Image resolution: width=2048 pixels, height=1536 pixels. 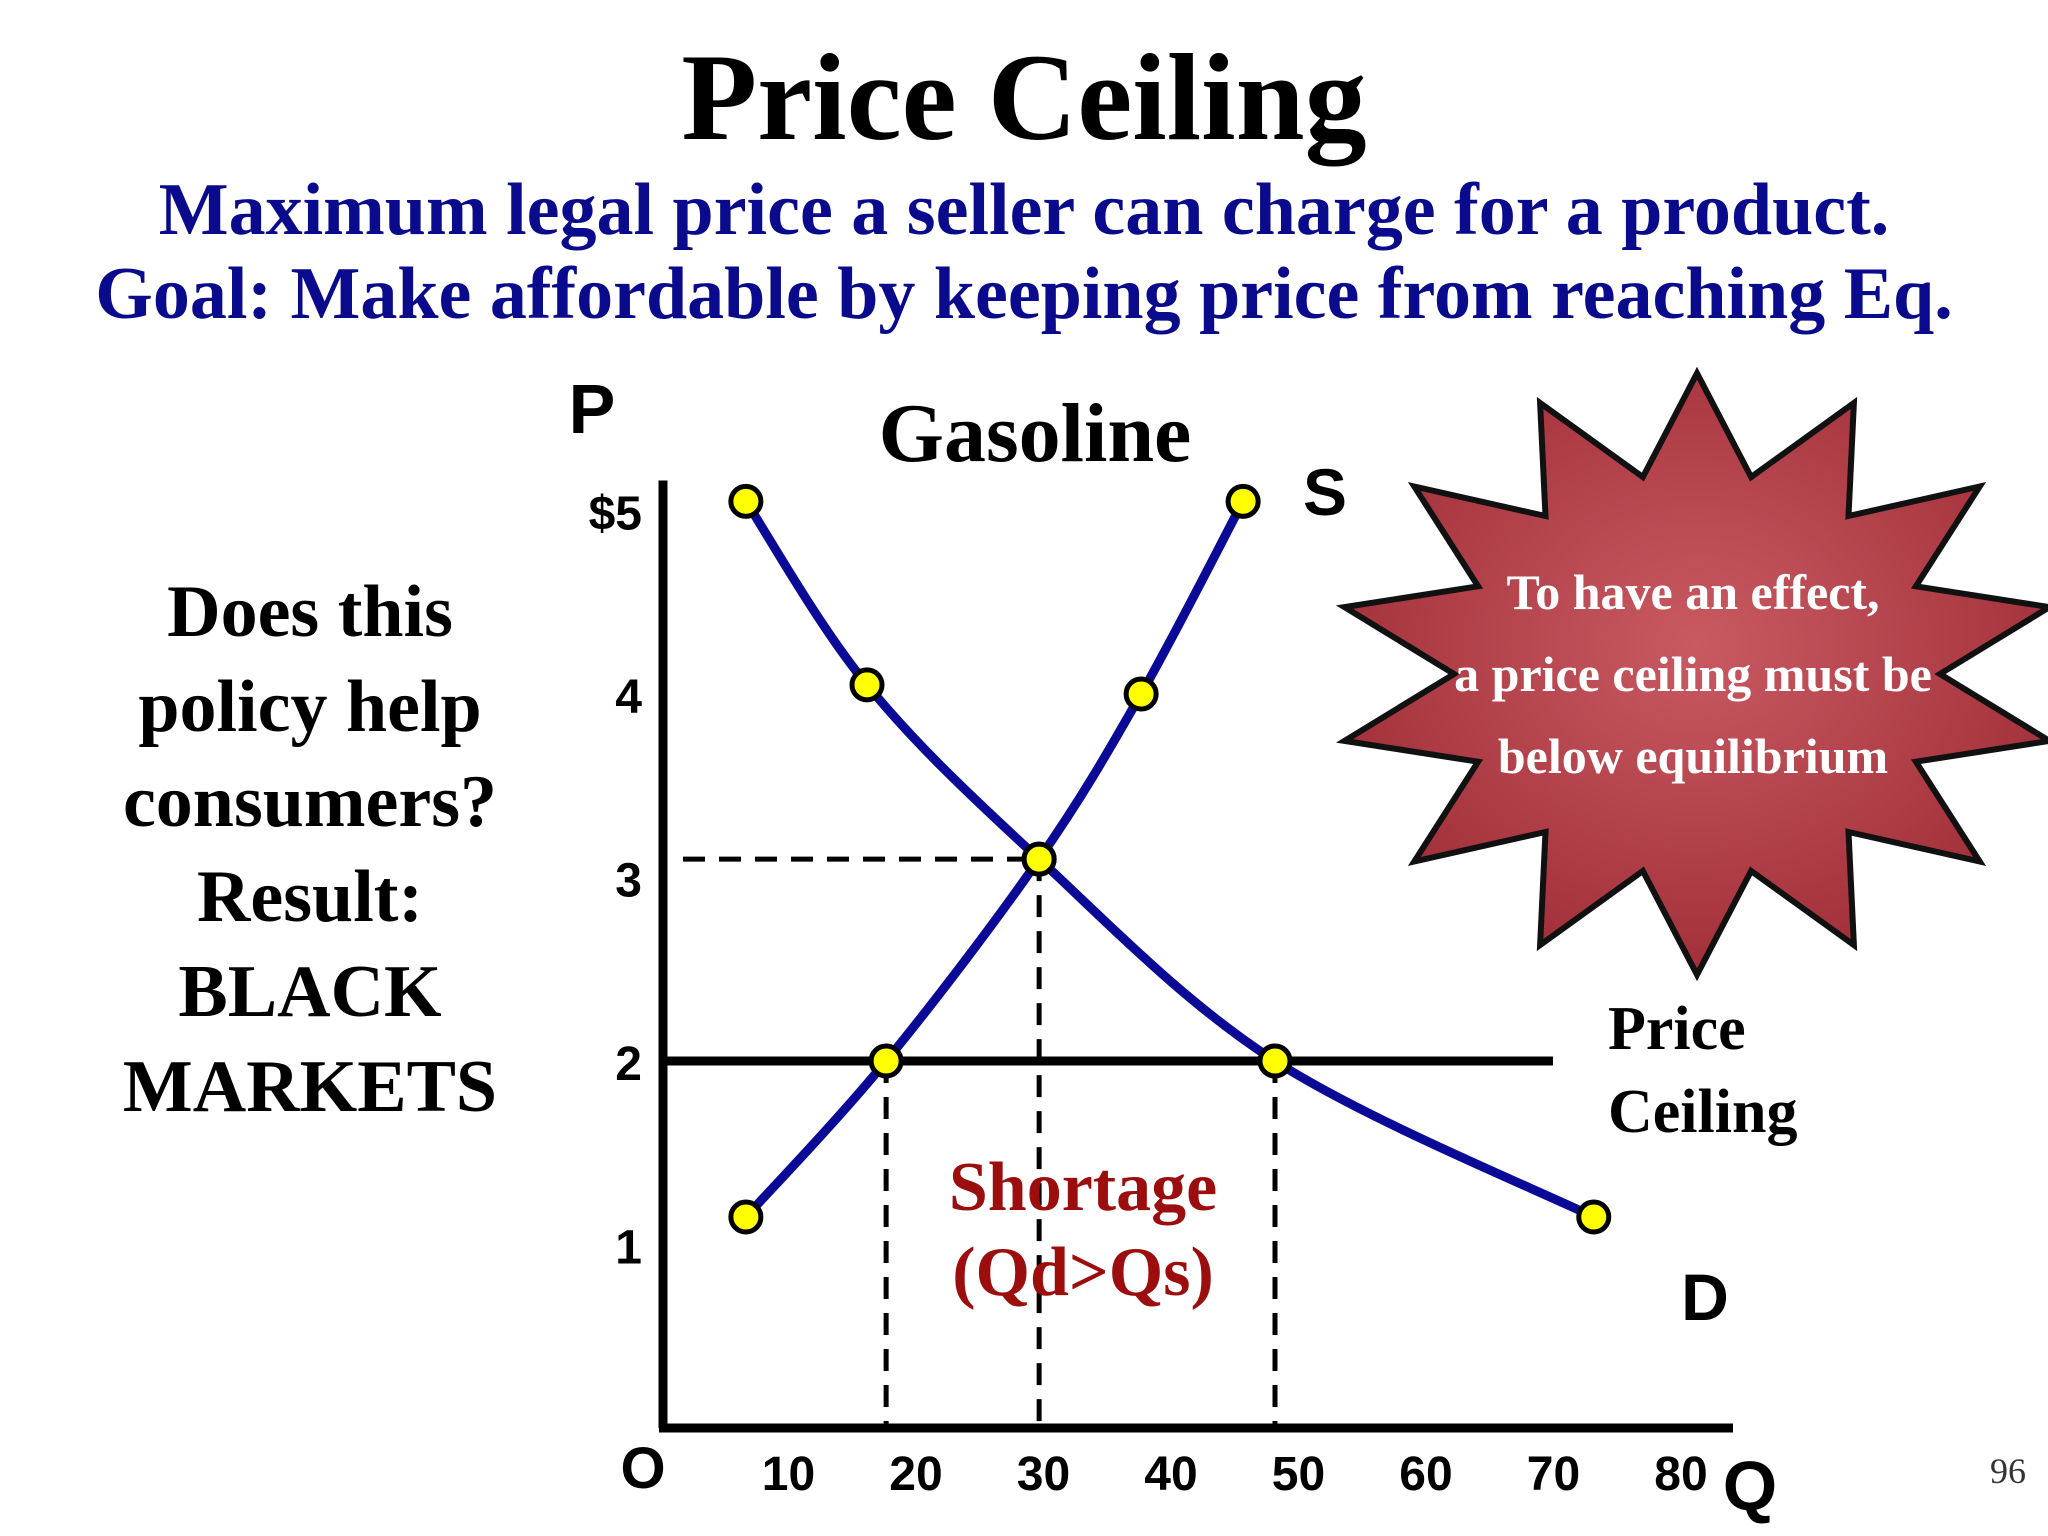 I want to click on question-line: policy help, so click(x=310, y=707).